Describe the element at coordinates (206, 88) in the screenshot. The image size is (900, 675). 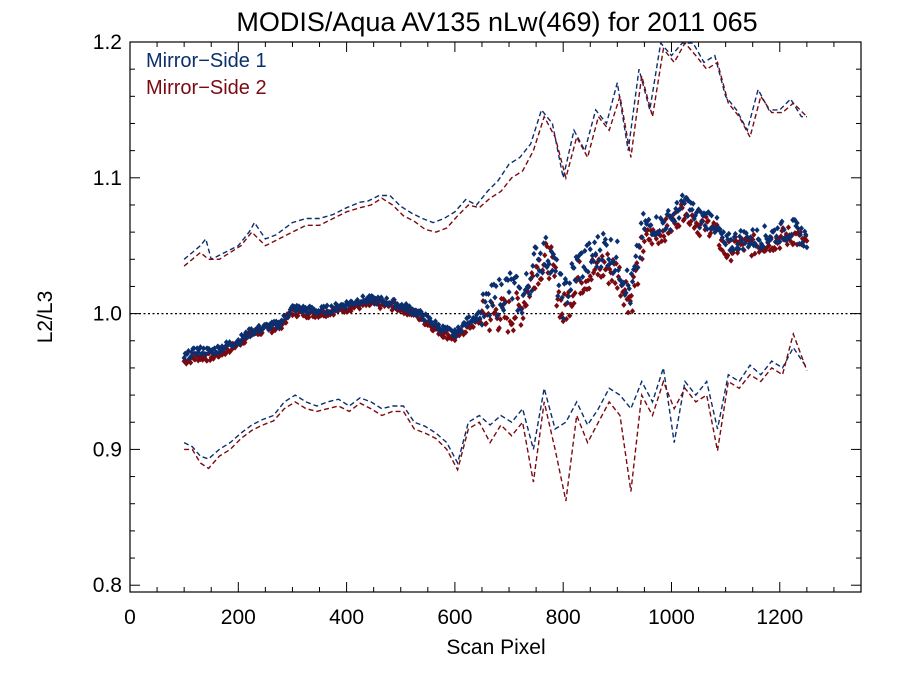
I see `legend-item-mirror-side-2: Mirror−Side 2` at that location.